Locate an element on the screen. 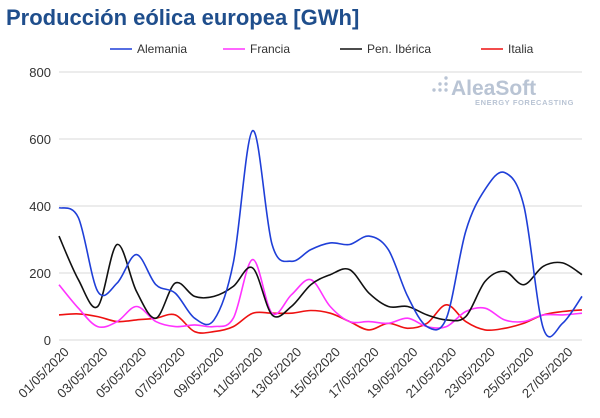 This screenshot has width=600, height=418. logo-name: AleaSoft is located at coordinates (493, 88).